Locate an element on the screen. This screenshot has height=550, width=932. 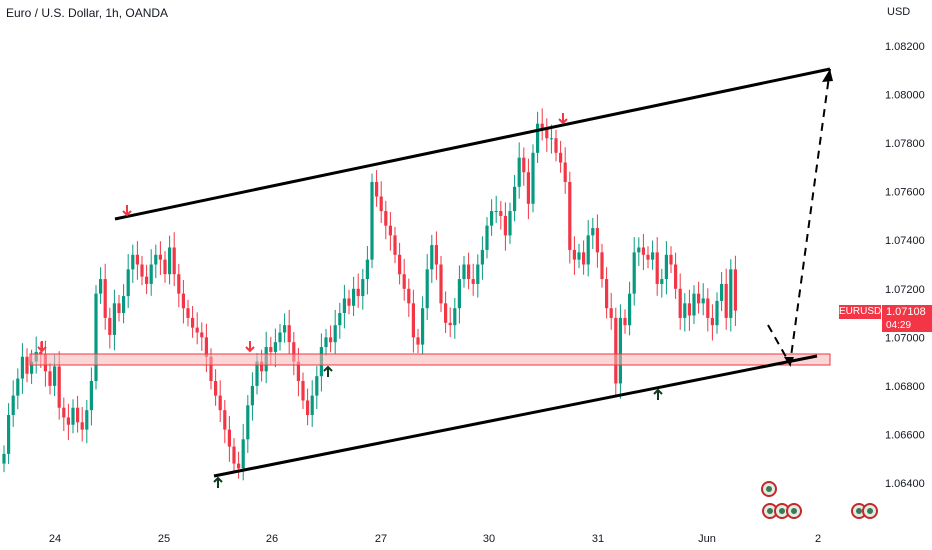
x-tick-label: 2 is located at coordinates (818, 539).